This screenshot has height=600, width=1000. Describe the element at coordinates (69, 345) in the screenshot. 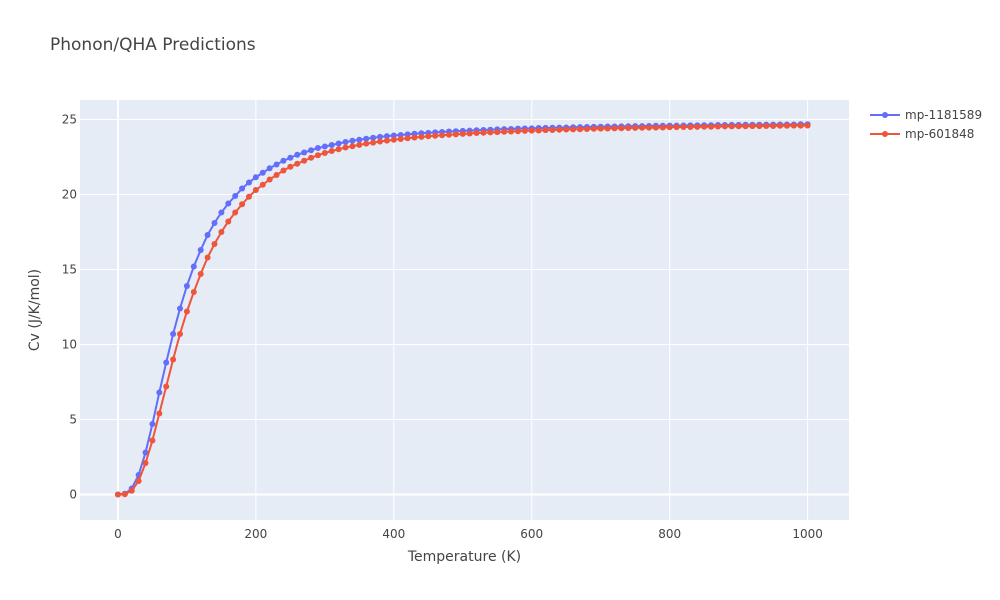

I see `y-tick-label: 10` at that location.